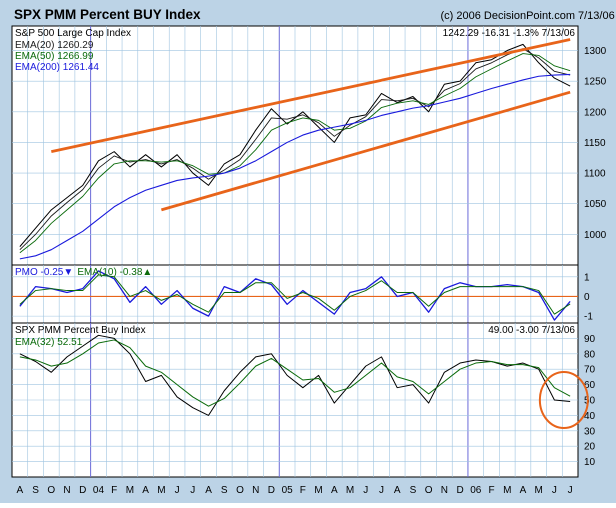 This screenshot has height=508, width=616. Describe the element at coordinates (39, 272) in the screenshot. I see `legend-item-pmo: PMO -0.25` at that location.